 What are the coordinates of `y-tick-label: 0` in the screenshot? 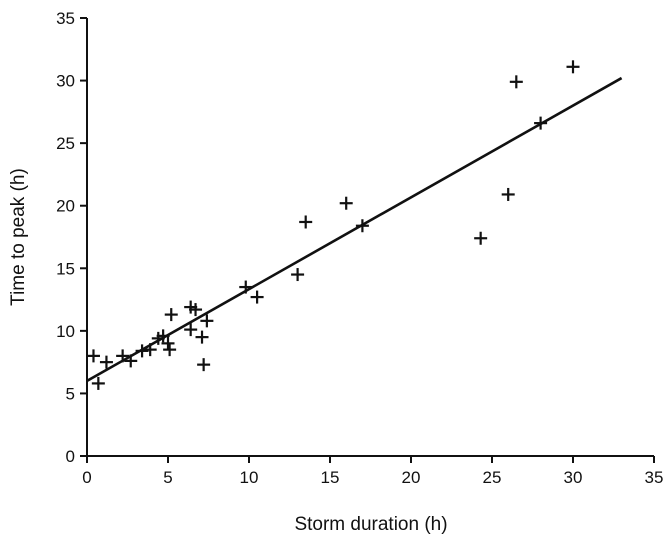 It's located at (70, 456).